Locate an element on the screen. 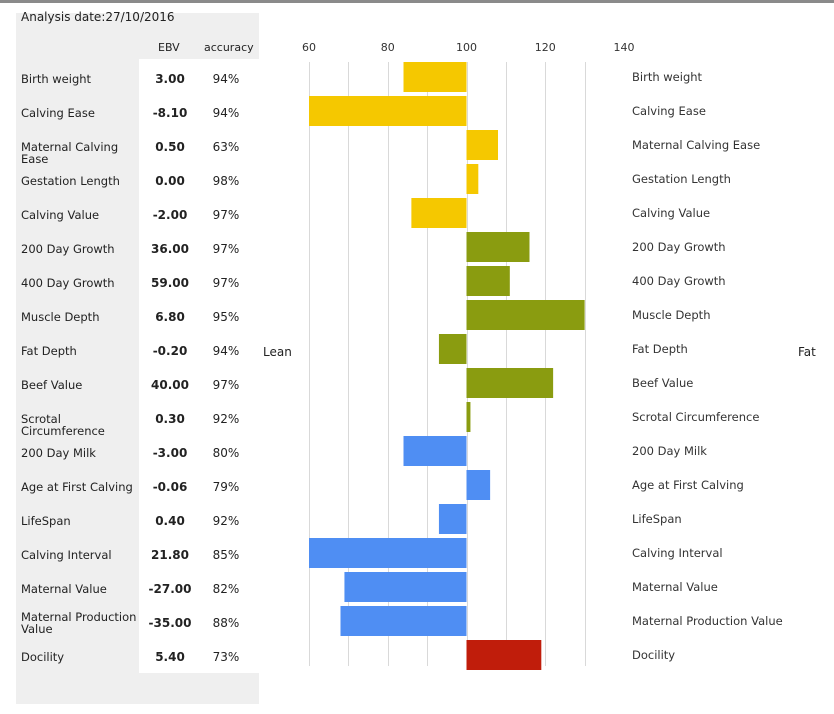  bar-beef-value is located at coordinates (510, 383).